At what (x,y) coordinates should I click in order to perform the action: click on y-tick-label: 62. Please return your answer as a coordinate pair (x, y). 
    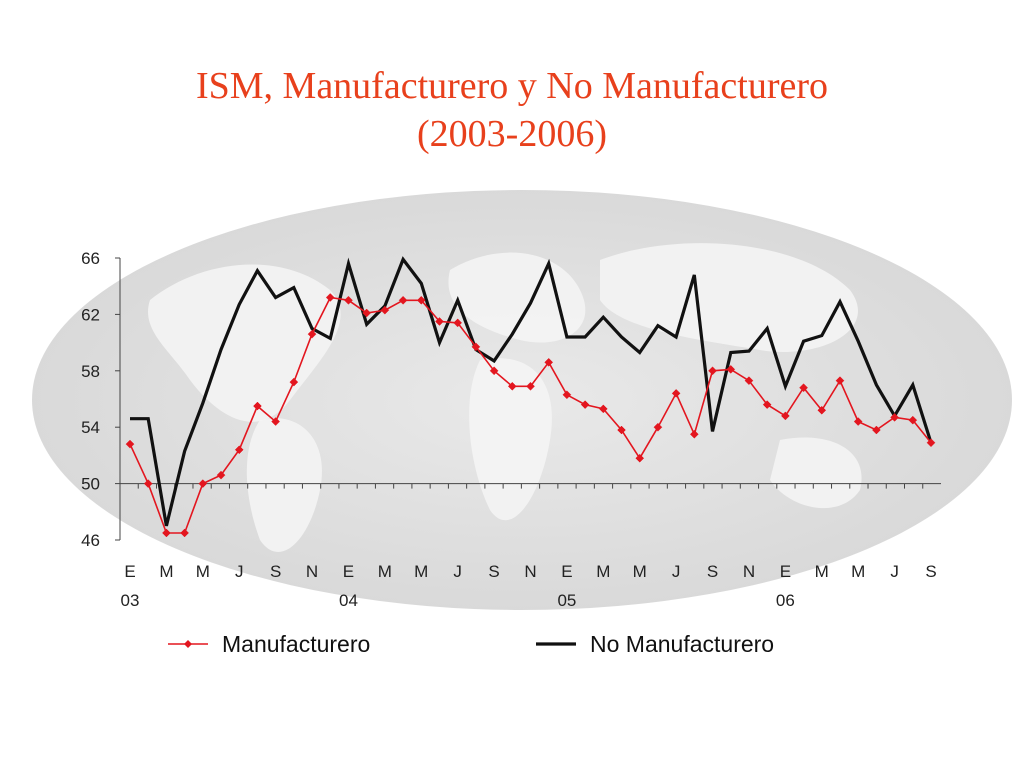
    Looking at the image, I should click on (90, 314).